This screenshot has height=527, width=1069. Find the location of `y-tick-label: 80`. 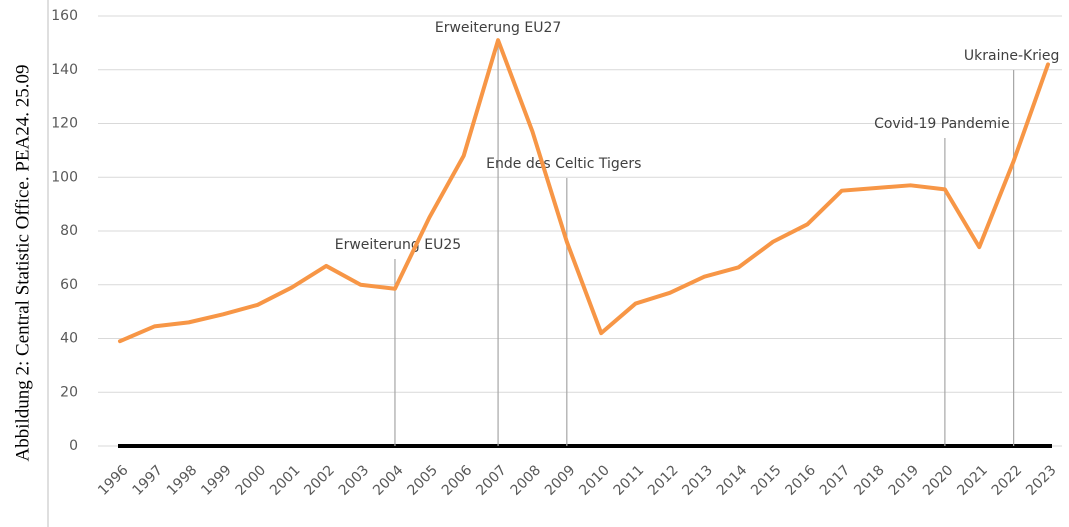

y-tick-label: 80 is located at coordinates (69, 231).